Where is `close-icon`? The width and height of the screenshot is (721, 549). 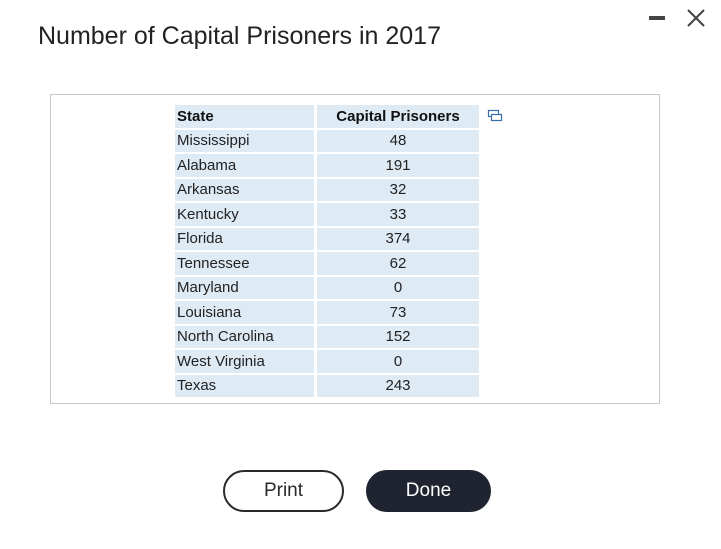 close-icon is located at coordinates (696, 18).